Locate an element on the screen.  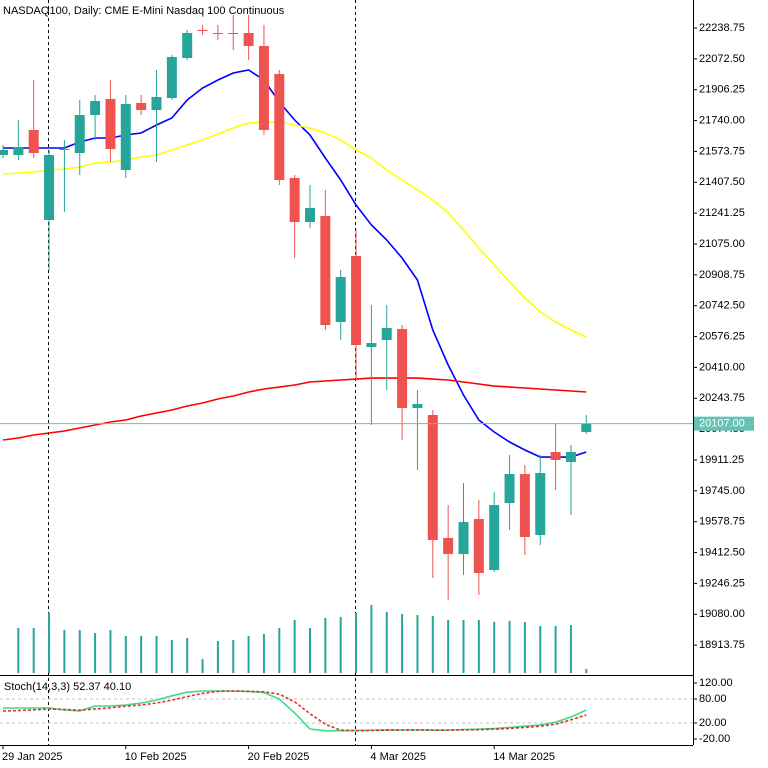
y-tick-label: 21906.25 is located at coordinates (722, 90).